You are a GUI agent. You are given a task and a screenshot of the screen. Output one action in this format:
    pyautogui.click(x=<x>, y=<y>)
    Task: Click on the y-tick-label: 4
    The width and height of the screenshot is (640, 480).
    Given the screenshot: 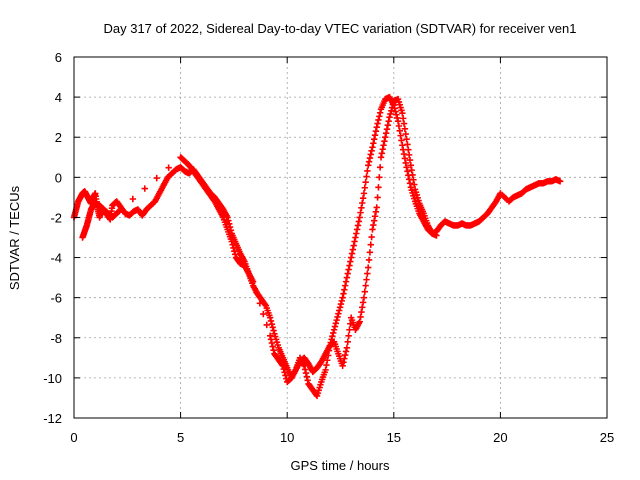 What is the action you would take?
    pyautogui.click(x=58, y=97)
    